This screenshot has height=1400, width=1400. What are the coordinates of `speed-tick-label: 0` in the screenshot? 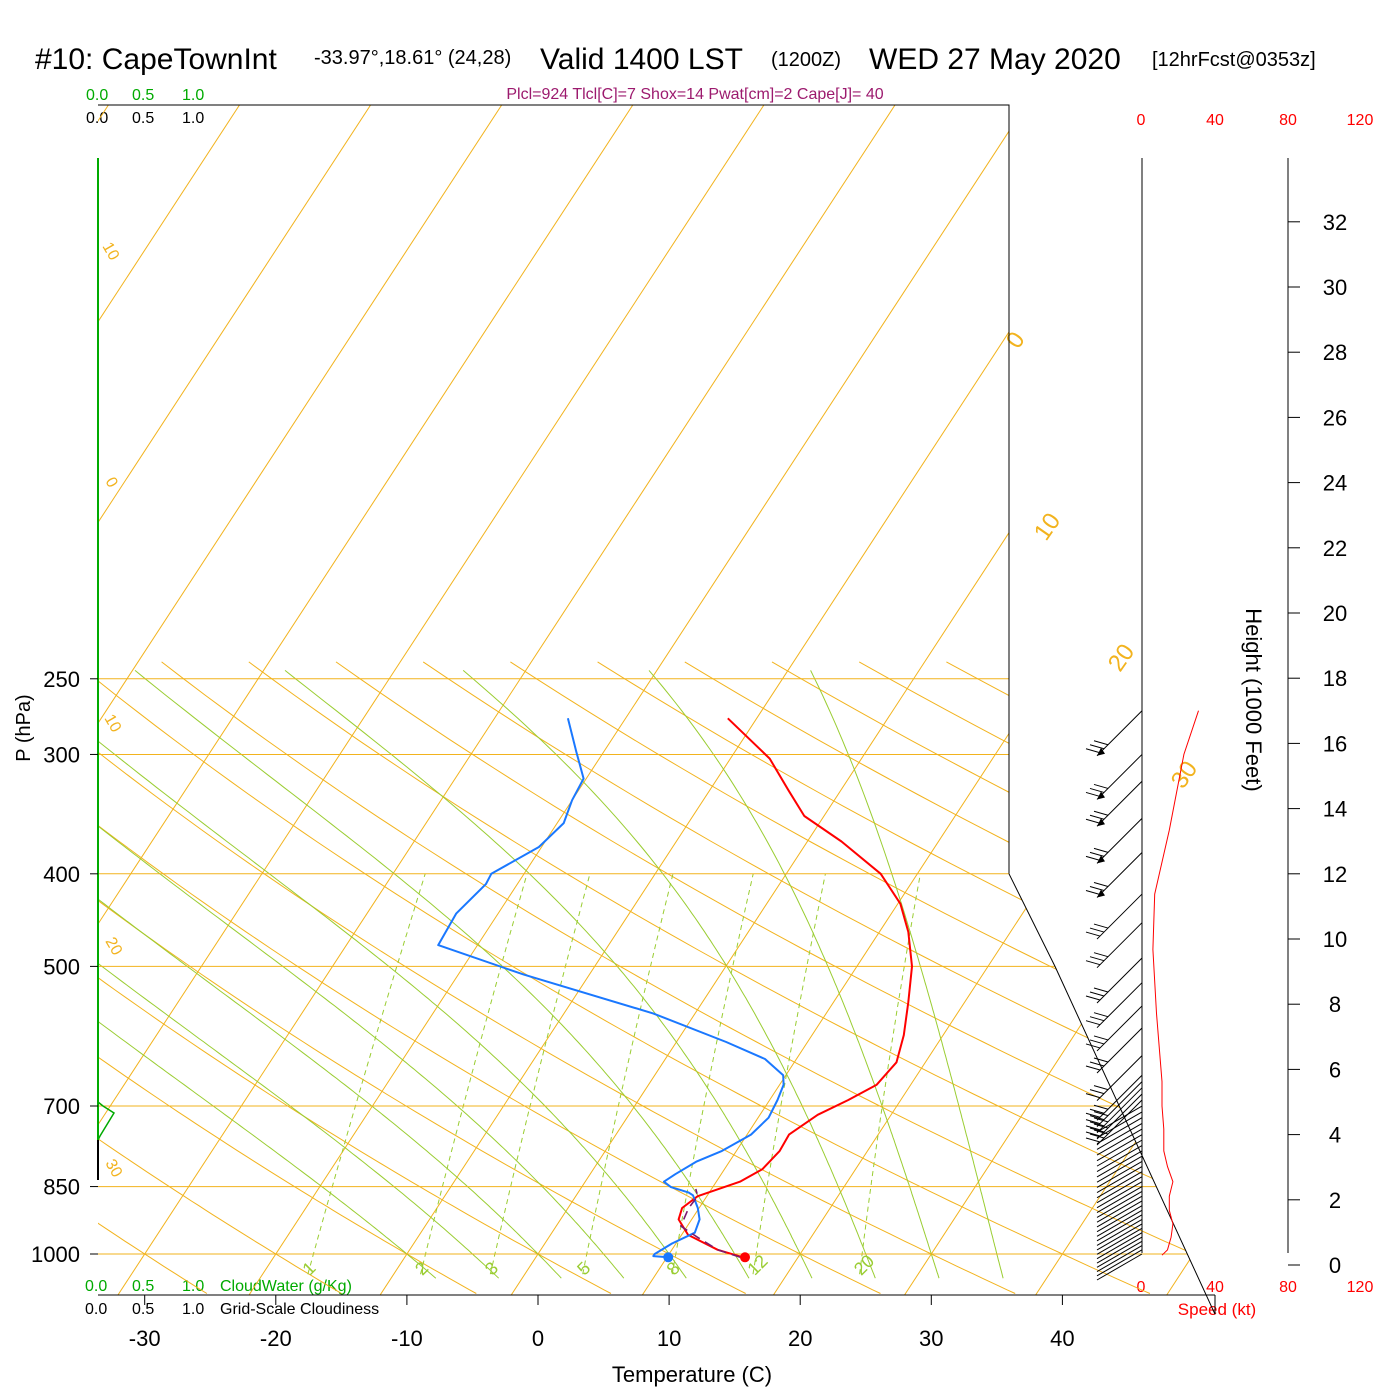 It's located at (1141, 120).